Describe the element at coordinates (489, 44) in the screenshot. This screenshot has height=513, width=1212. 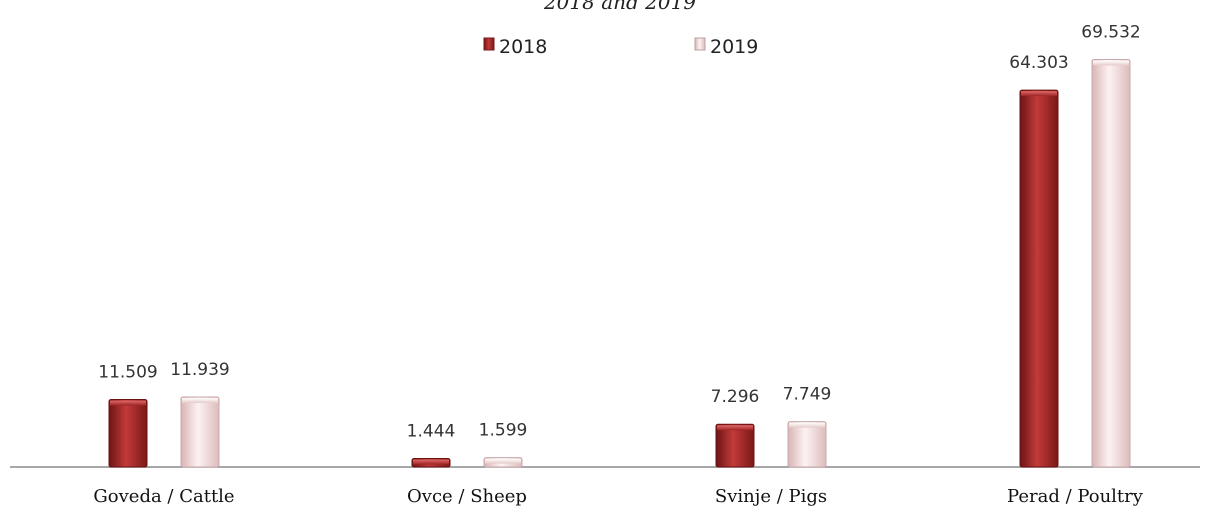
I see `legend-swatch-2018` at that location.